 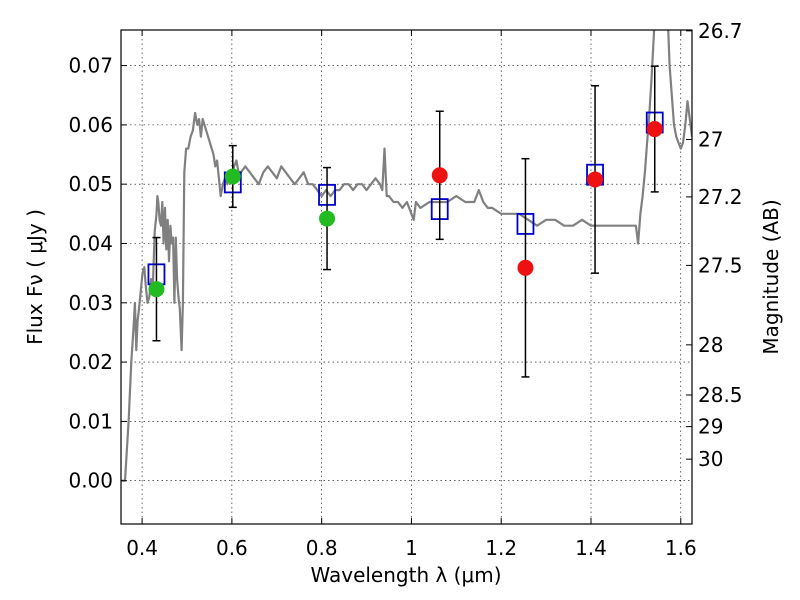 What do you see at coordinates (322, 548) in the screenshot?
I see `x-tick-label: 0.8` at bounding box center [322, 548].